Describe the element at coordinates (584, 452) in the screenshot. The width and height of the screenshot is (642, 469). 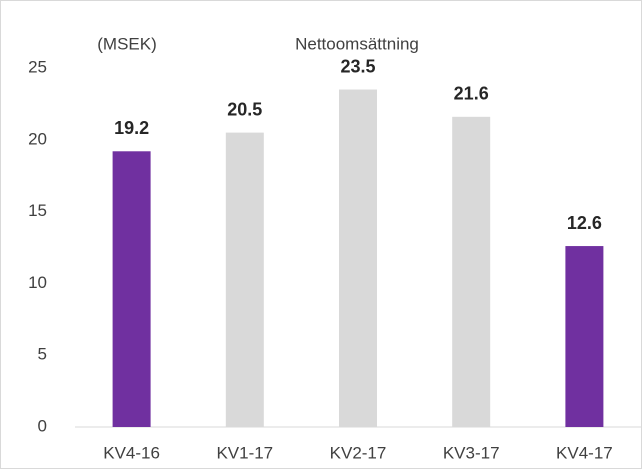
I see `x-tick-label: KV4-17` at that location.